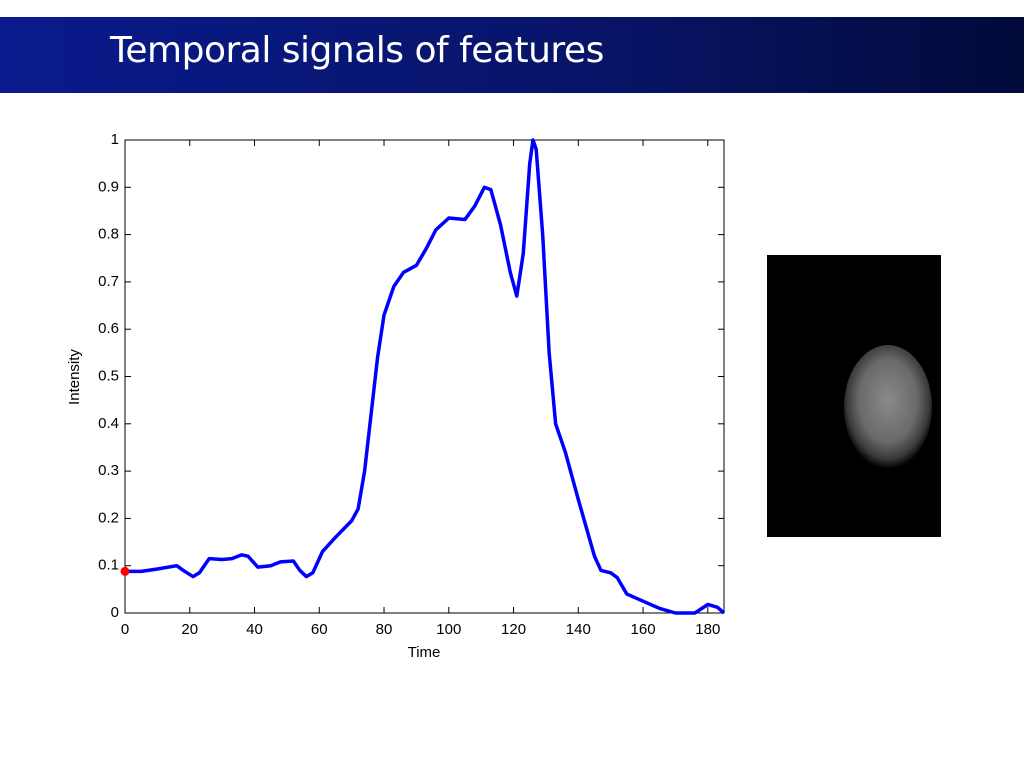  Describe the element at coordinates (108, 234) in the screenshot. I see `y-tick-label: 0.8` at that location.